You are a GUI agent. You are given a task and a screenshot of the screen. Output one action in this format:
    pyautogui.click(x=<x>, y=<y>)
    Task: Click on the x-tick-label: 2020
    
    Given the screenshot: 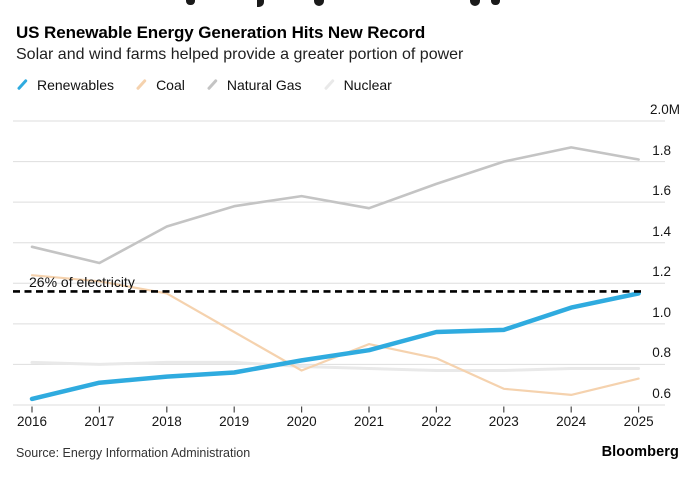 What is the action you would take?
    pyautogui.click(x=301, y=421)
    